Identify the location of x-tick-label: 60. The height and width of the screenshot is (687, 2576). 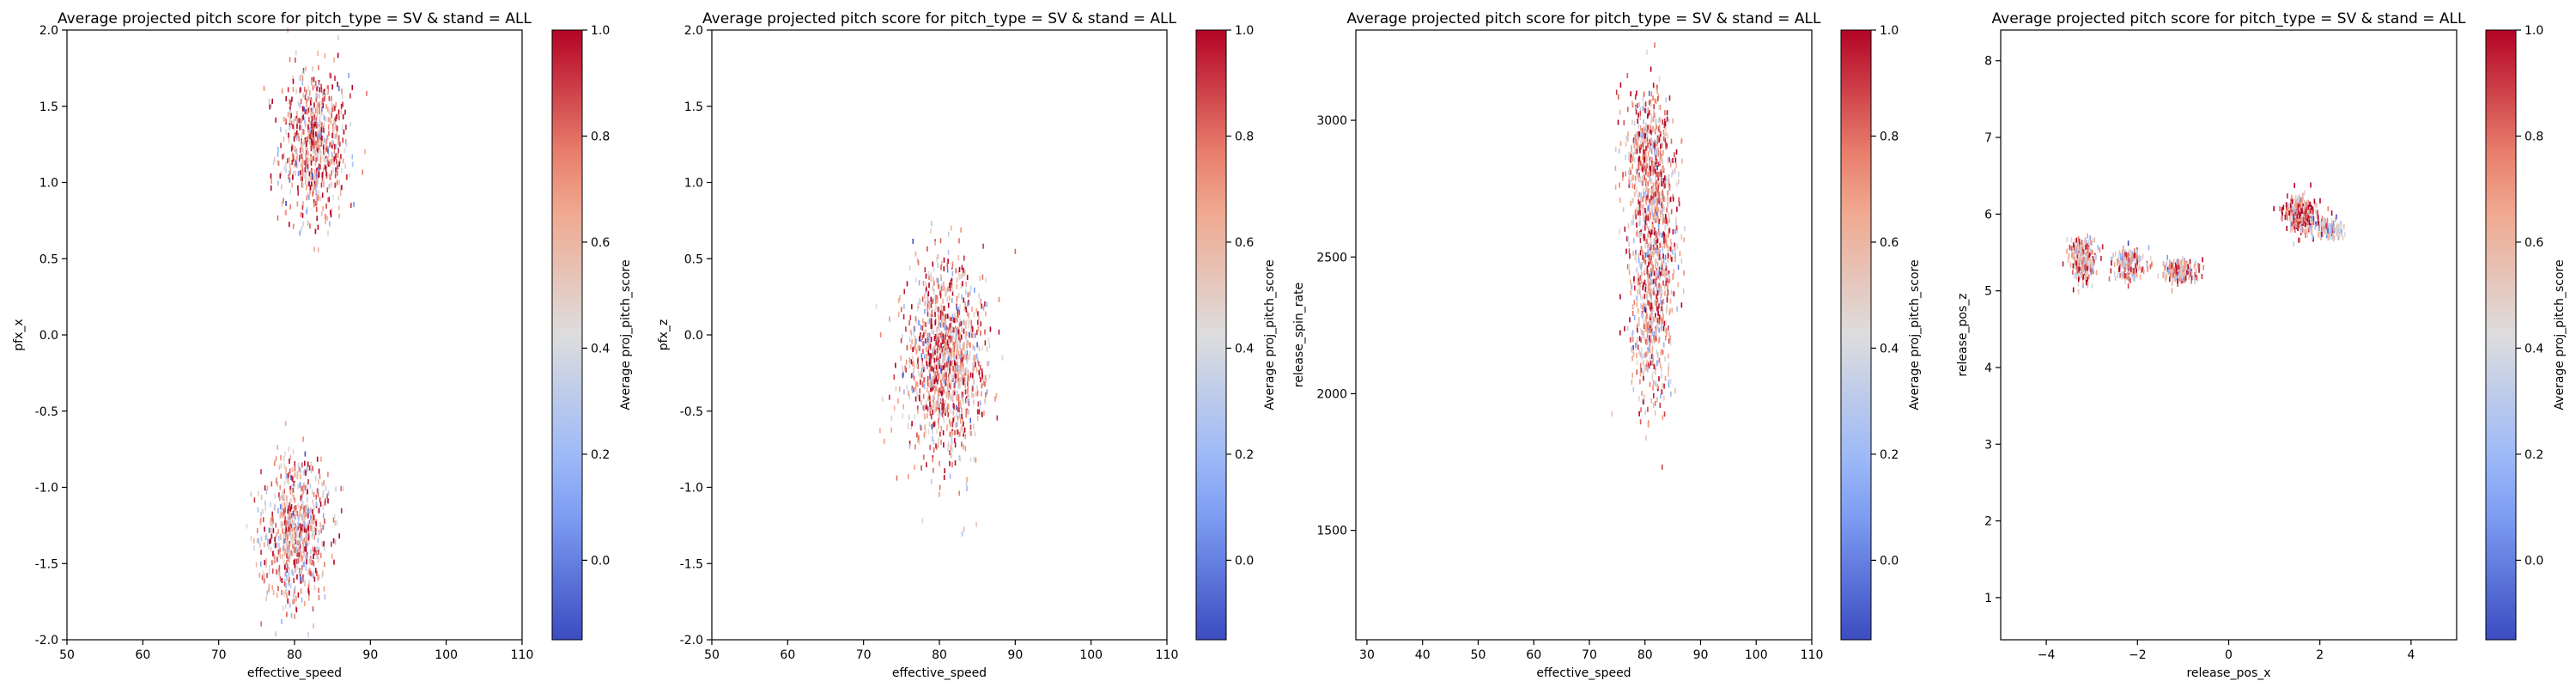
(1533, 655).